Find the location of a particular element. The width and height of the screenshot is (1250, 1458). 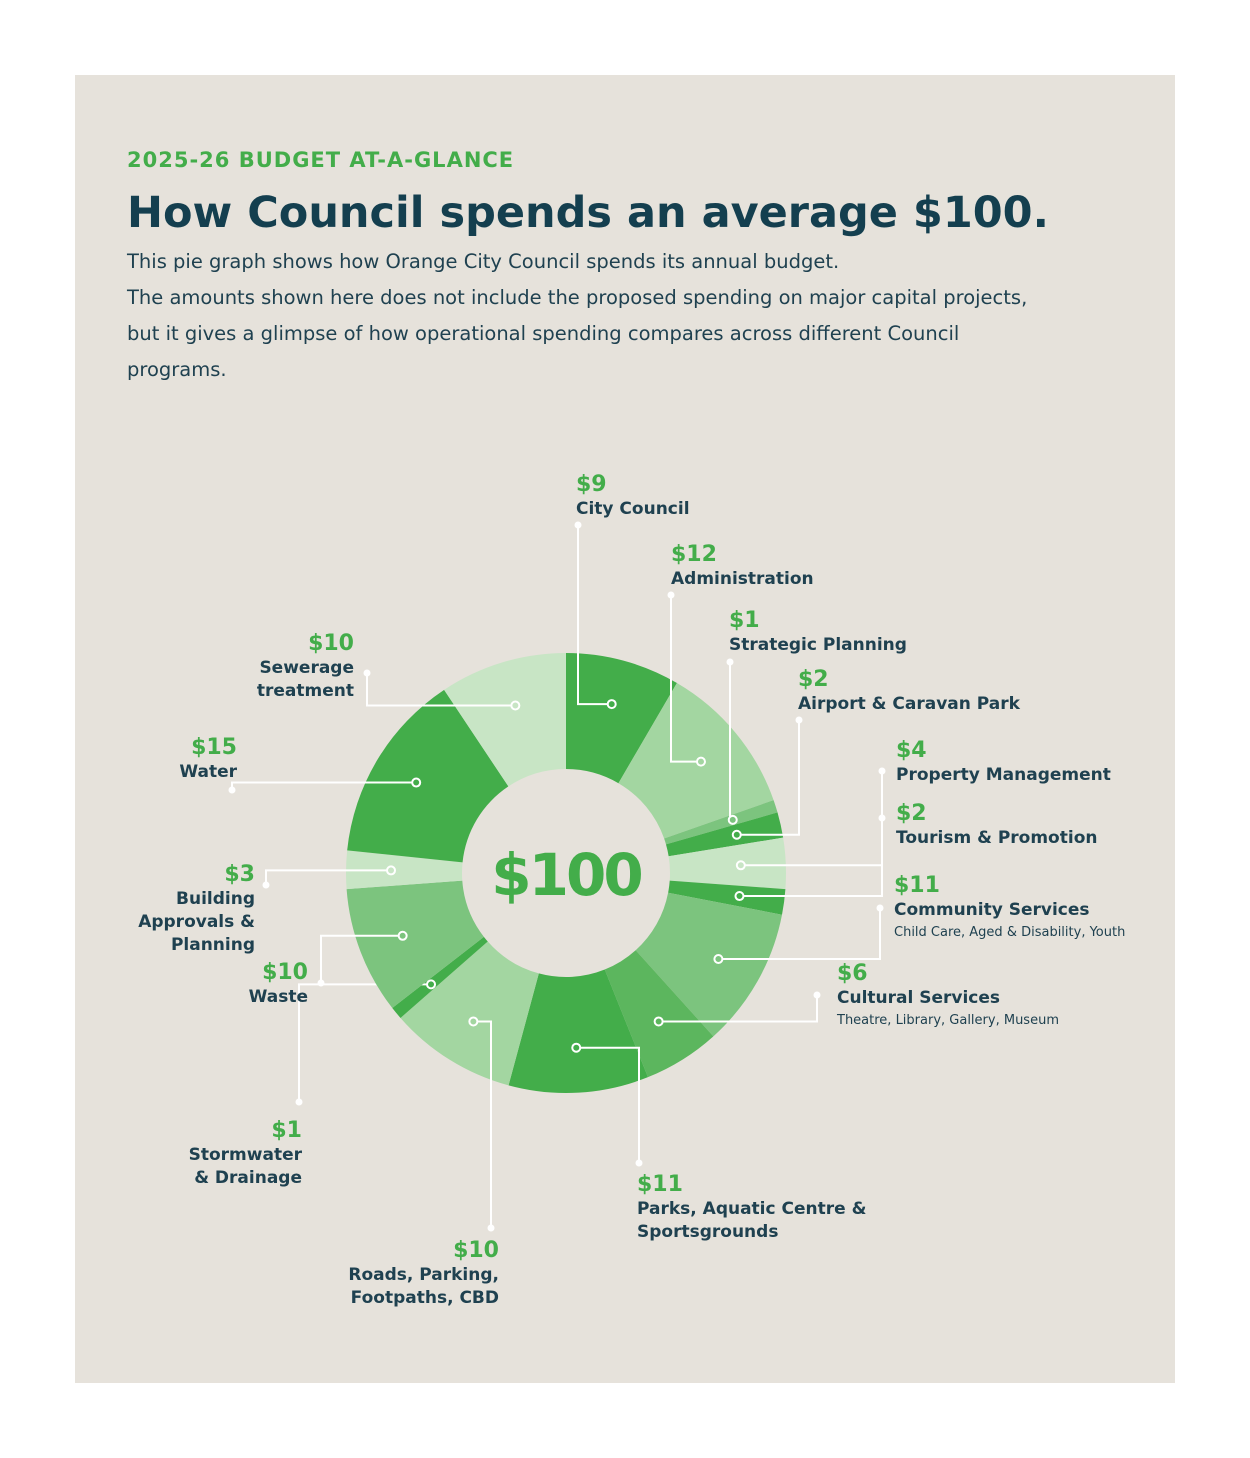

category-label: Roads, Parking, Footpaths, CBD is located at coordinates (423, 1286).